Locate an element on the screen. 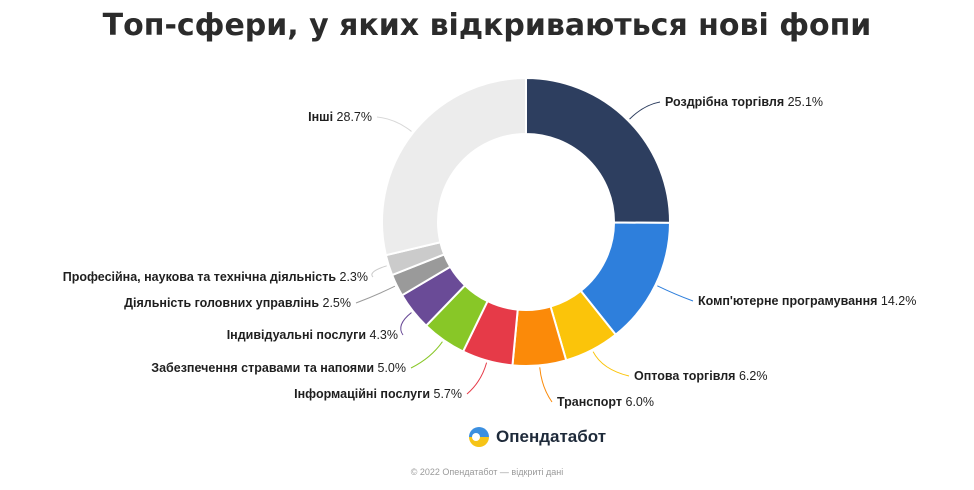 The width and height of the screenshot is (974, 490). slice-label-value: 2.5% is located at coordinates (337, 303).